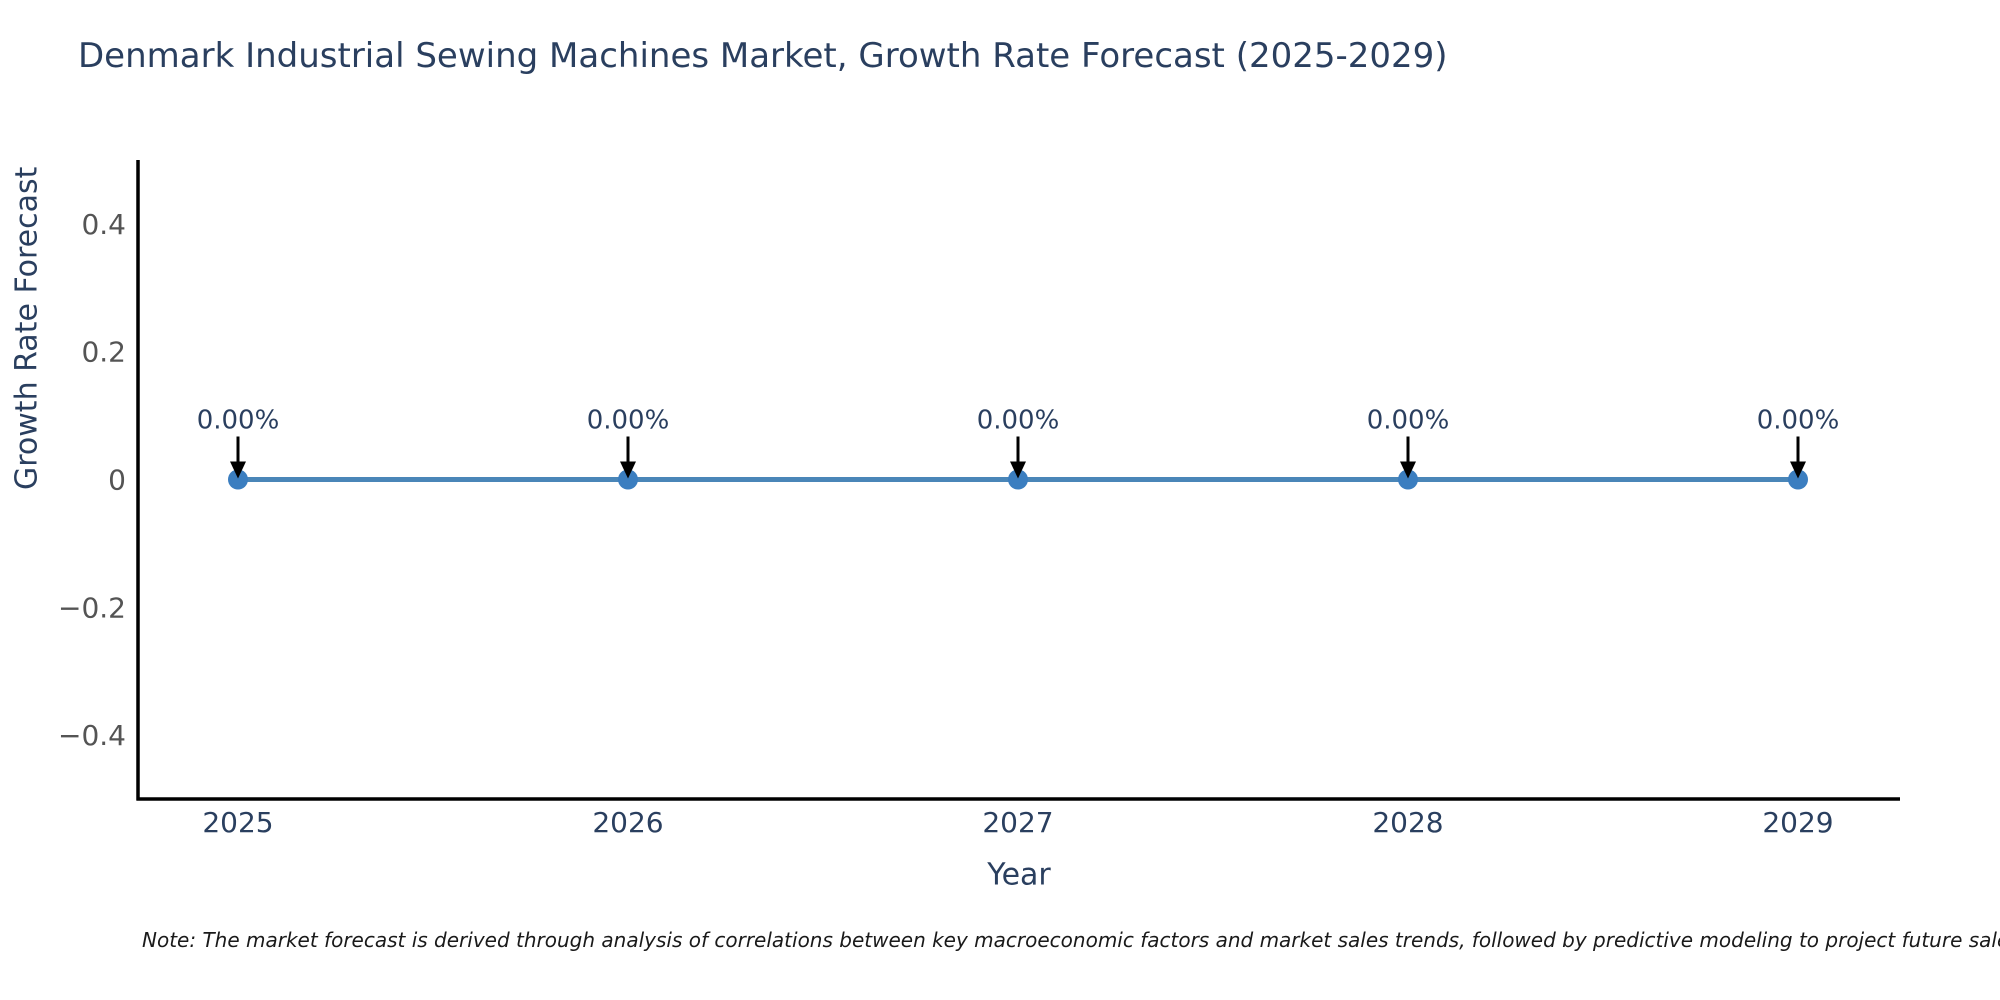 The height and width of the screenshot is (1000, 2000). Describe the element at coordinates (627, 822) in the screenshot. I see `x-tick-label: 2026` at that location.